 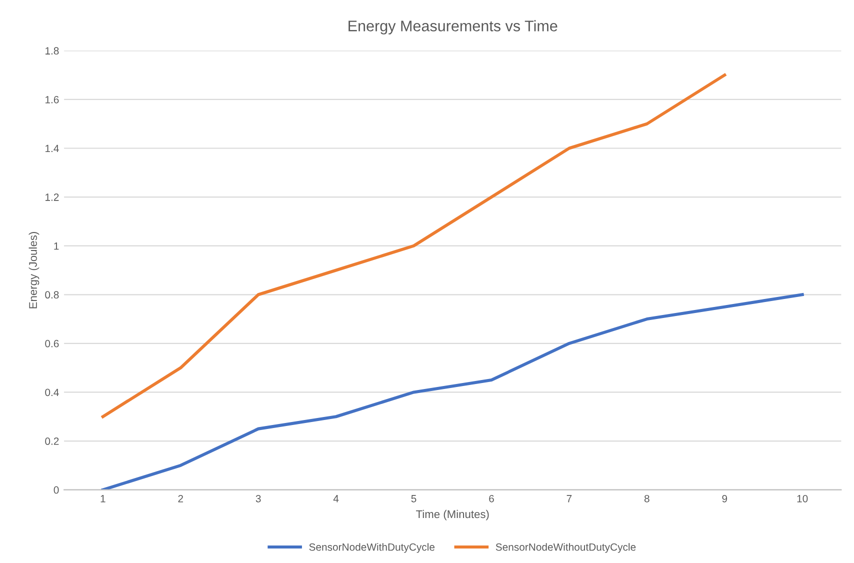 I want to click on y-axis-title: Energy (Joules), so click(x=34, y=270).